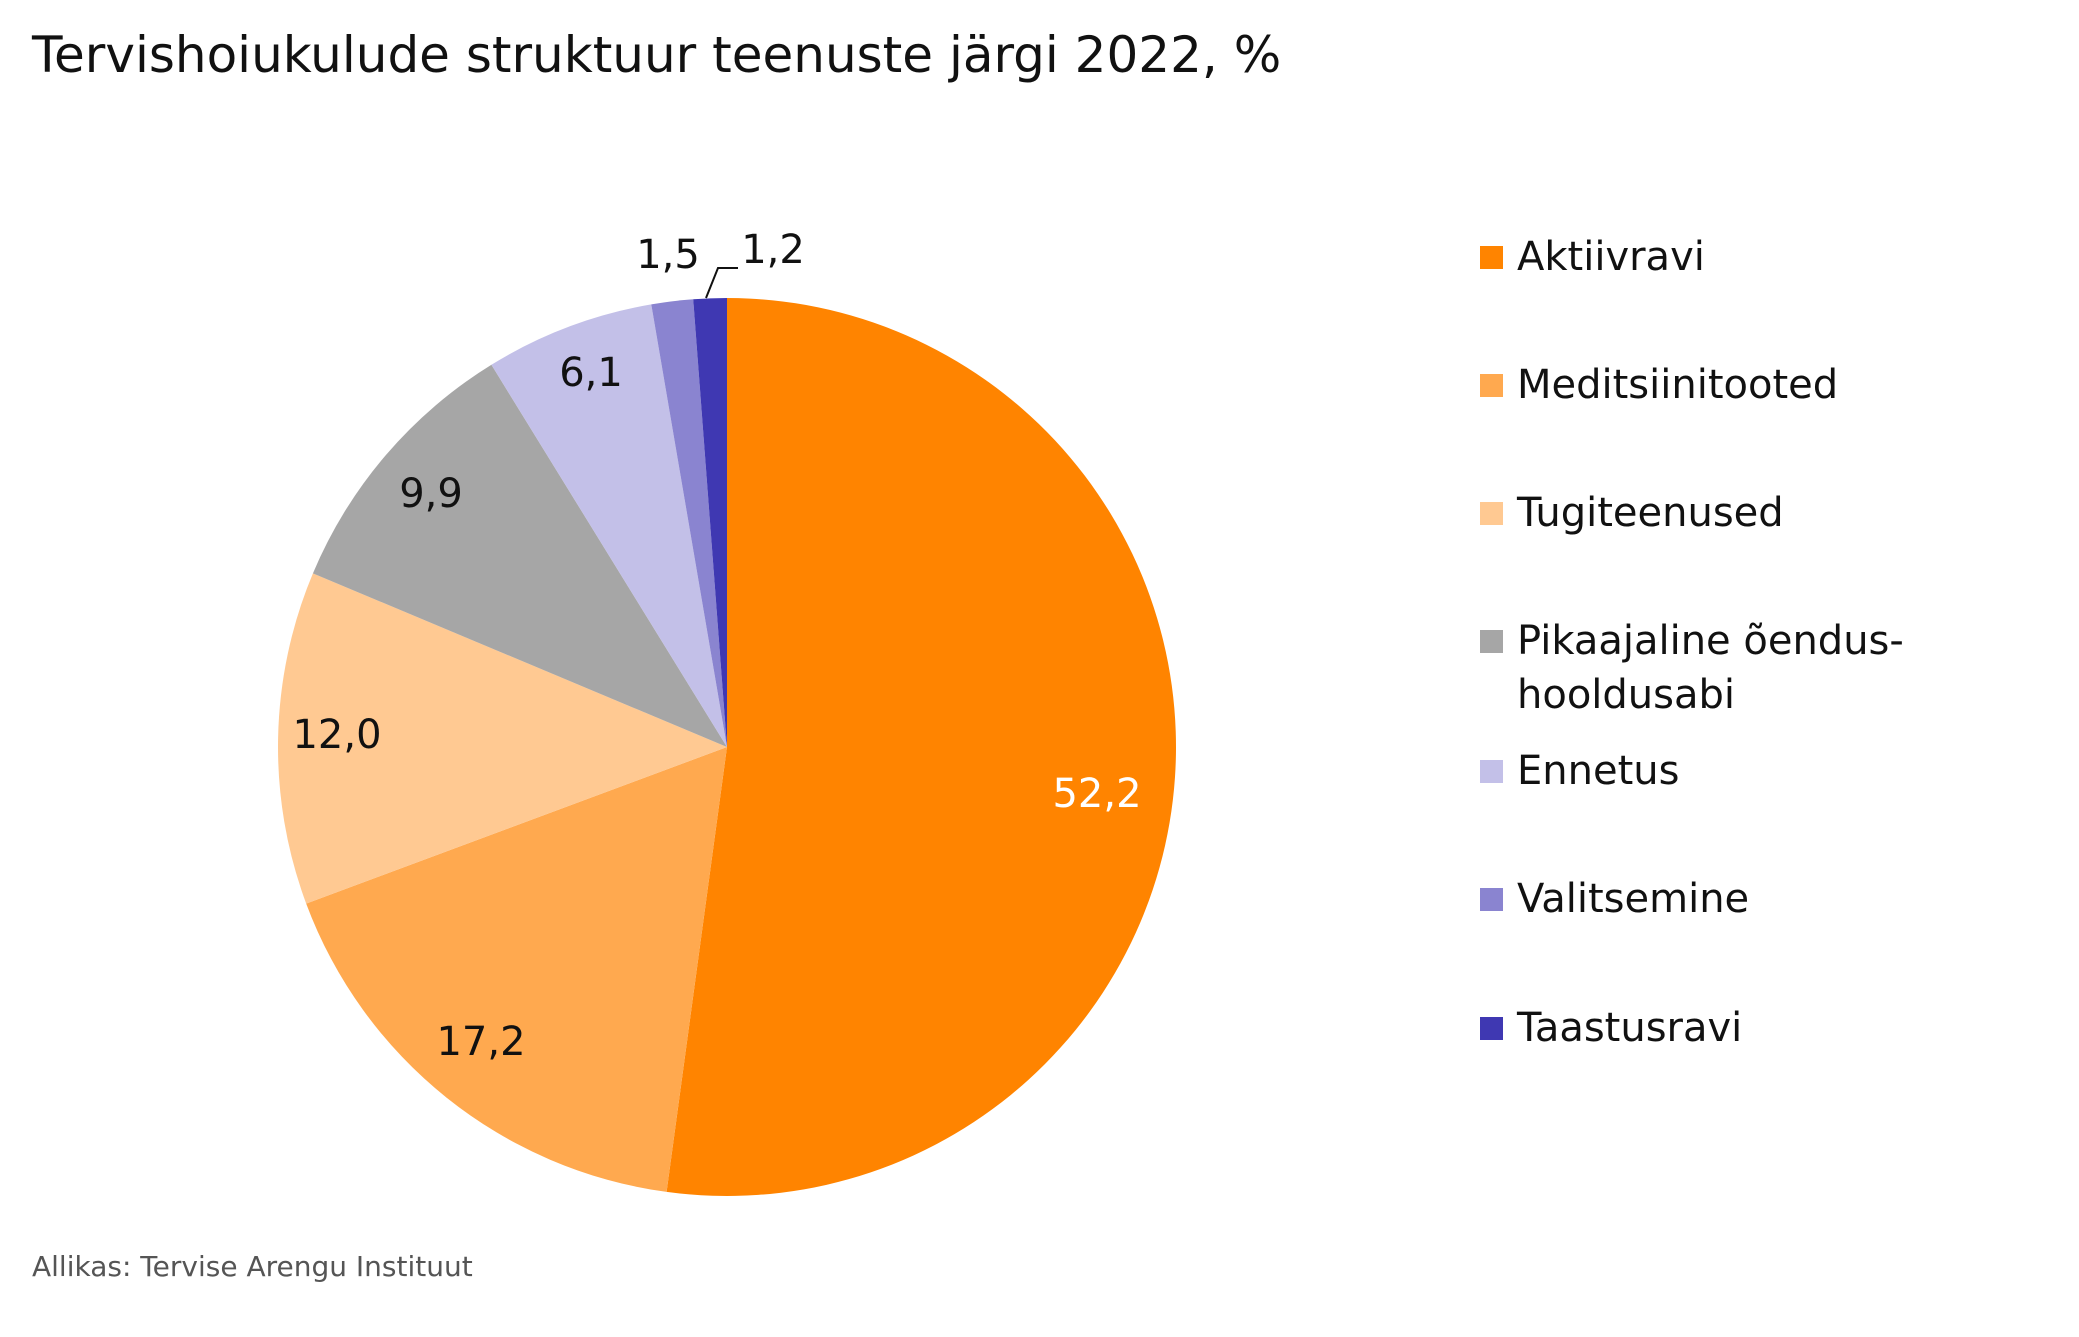 The height and width of the screenshot is (1337, 2079). What do you see at coordinates (1598, 771) in the screenshot?
I see `legend-label: Ennetus` at bounding box center [1598, 771].